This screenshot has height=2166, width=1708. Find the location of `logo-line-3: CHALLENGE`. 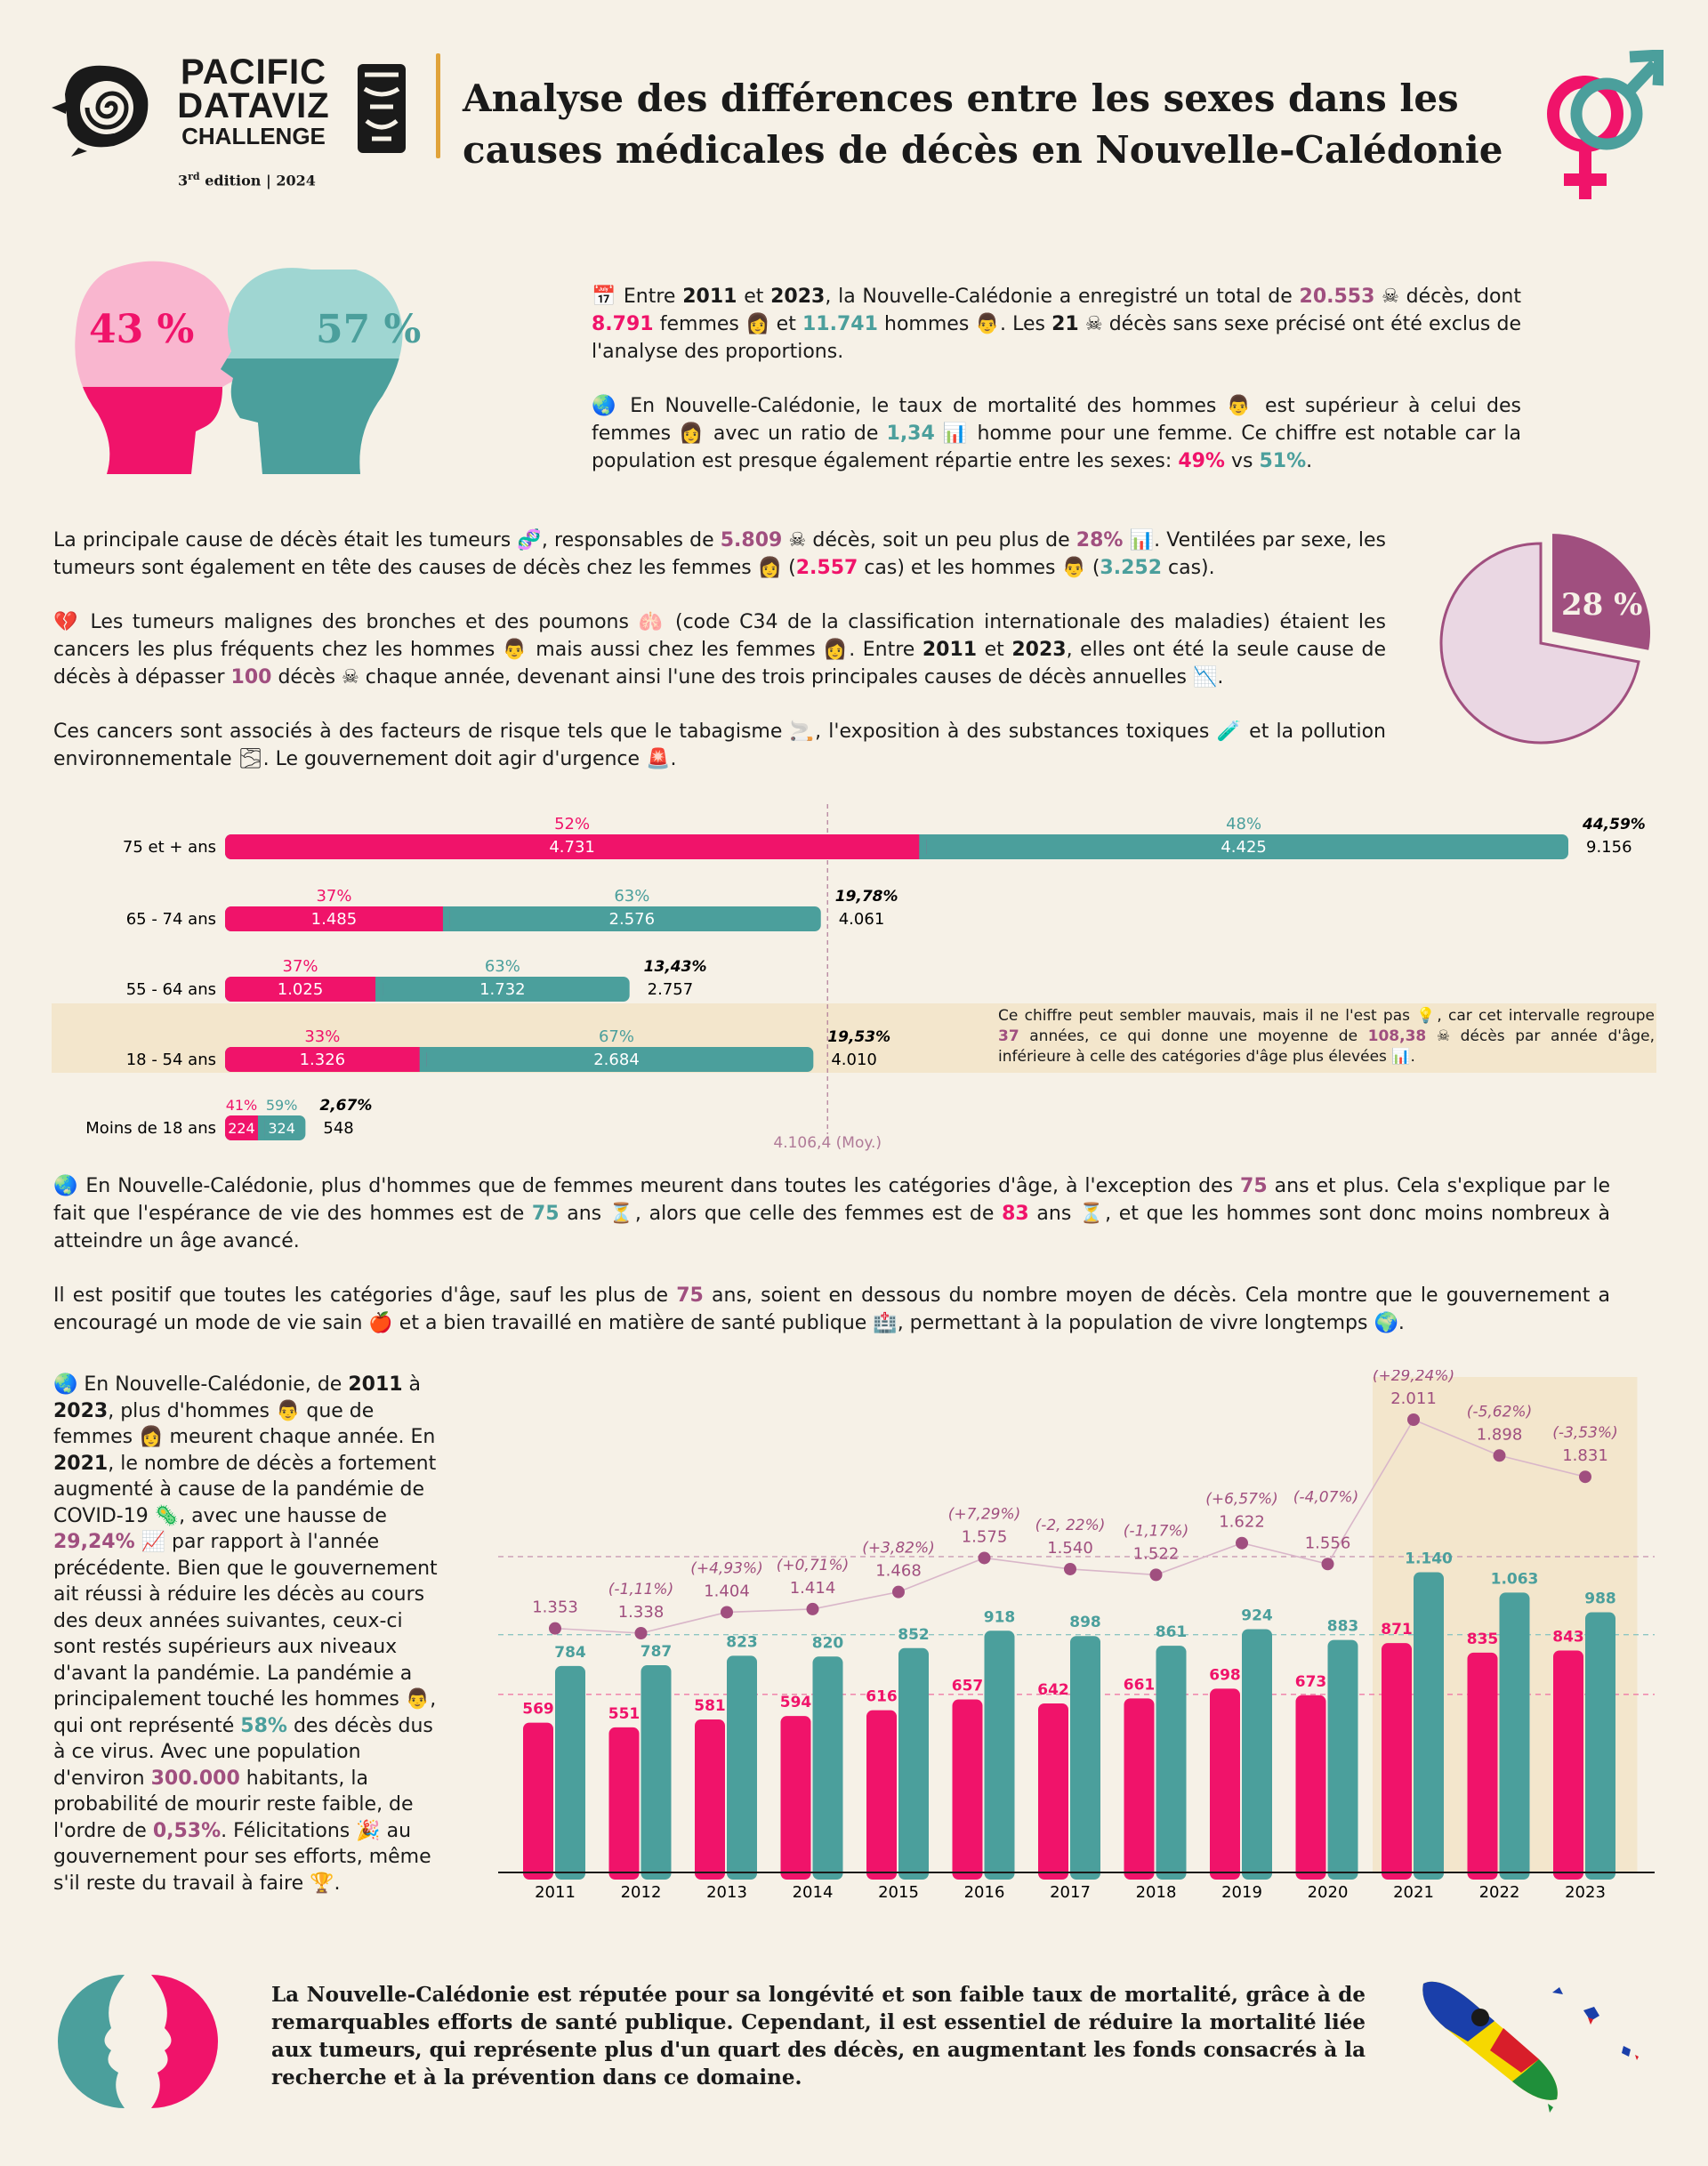

logo-line-3: CHALLENGE is located at coordinates (253, 136).